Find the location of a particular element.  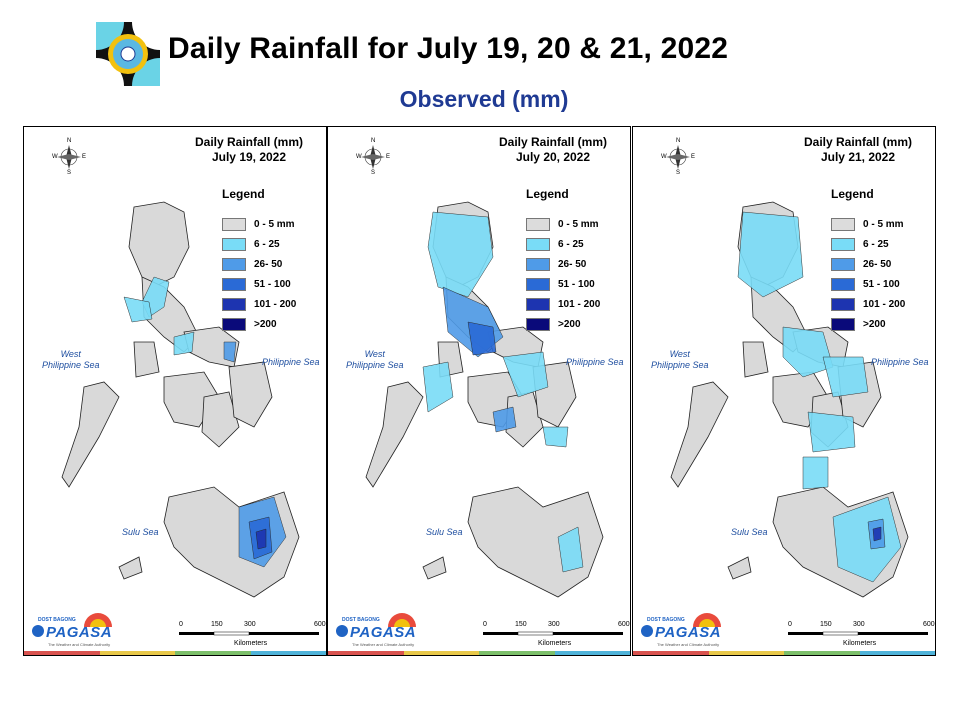

sea-label-sulu: Sulu Sea is located at coordinates (749, 532).